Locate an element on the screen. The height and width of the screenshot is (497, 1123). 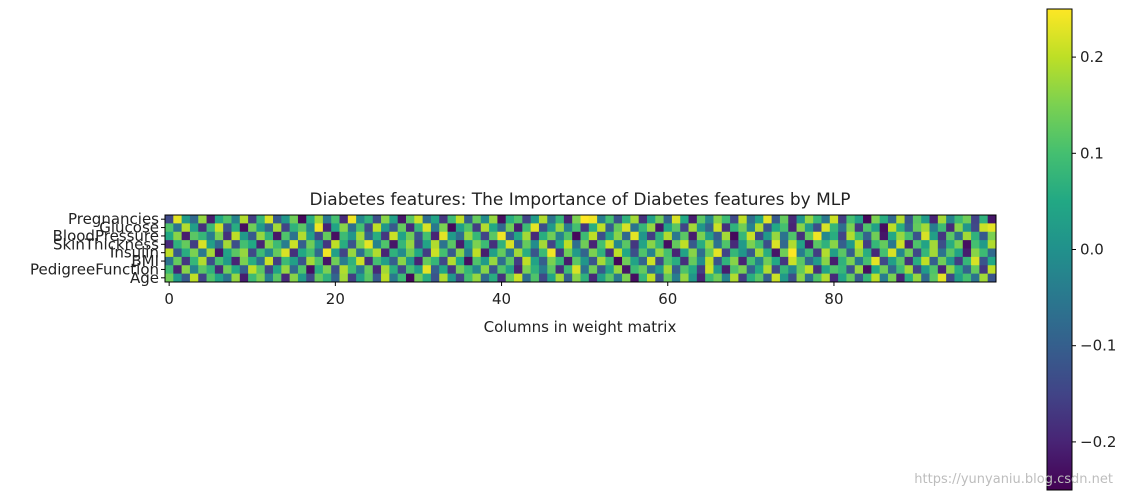
x-axis-label: Columns in weight matrix is located at coordinates (580, 327).